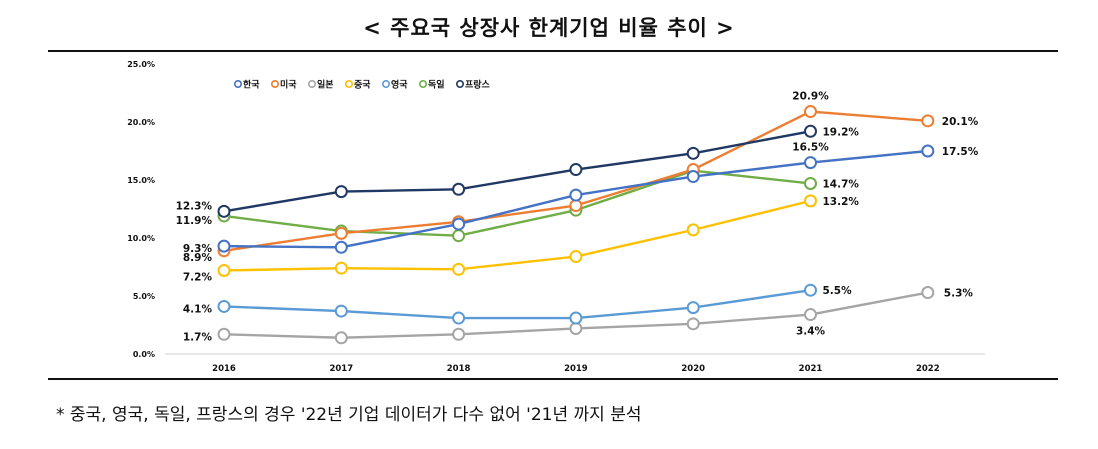  I want to click on x-tick-label: 2017, so click(341, 369).